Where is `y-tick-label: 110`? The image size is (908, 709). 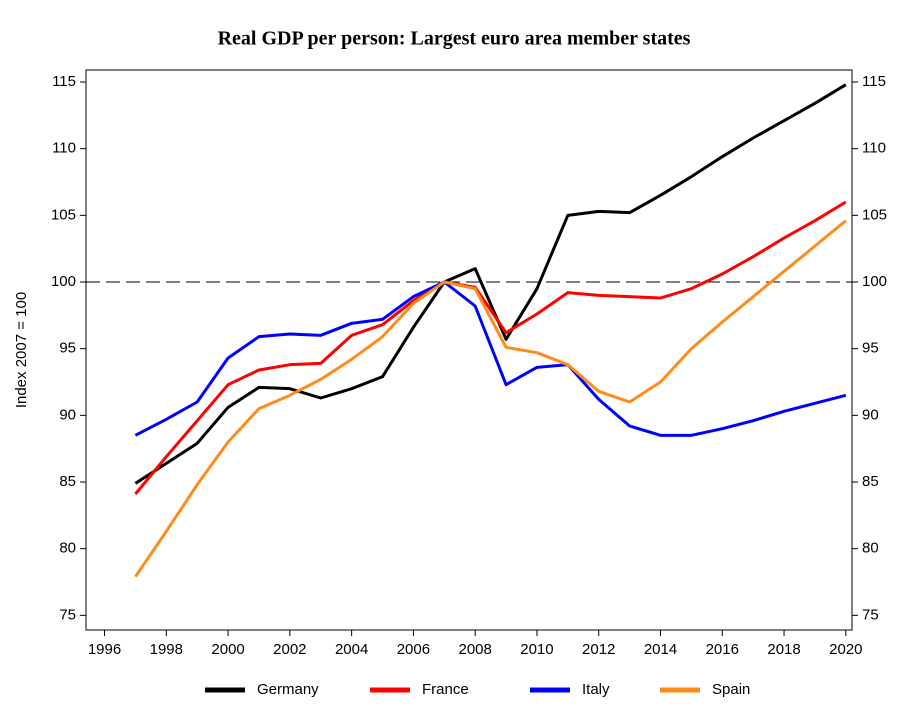
y-tick-label: 110 is located at coordinates (64, 148).